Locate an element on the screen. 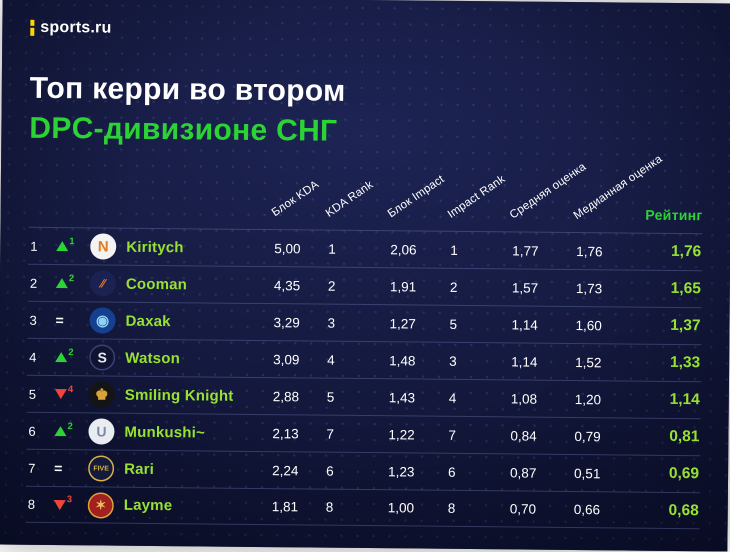 This screenshot has width=730, height=552. avg-score-value: 0,87 is located at coordinates (523, 472).